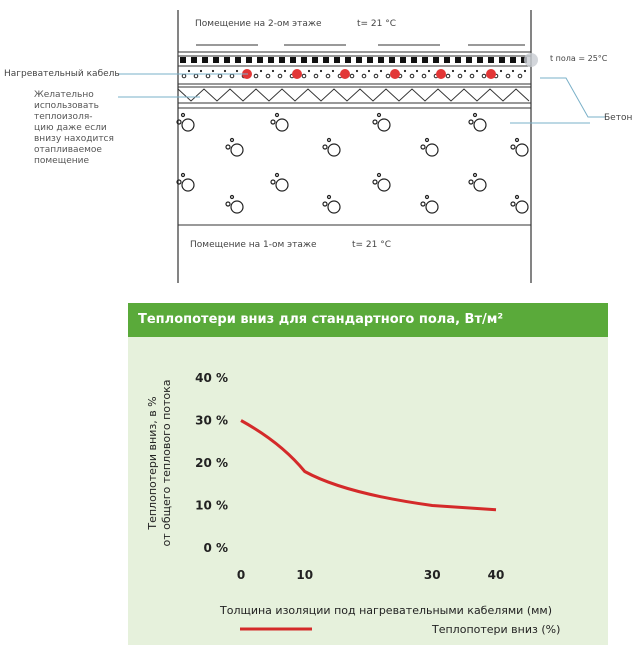 The height and width of the screenshot is (663, 640). I want to click on x-tick-label: 30, so click(432, 575).